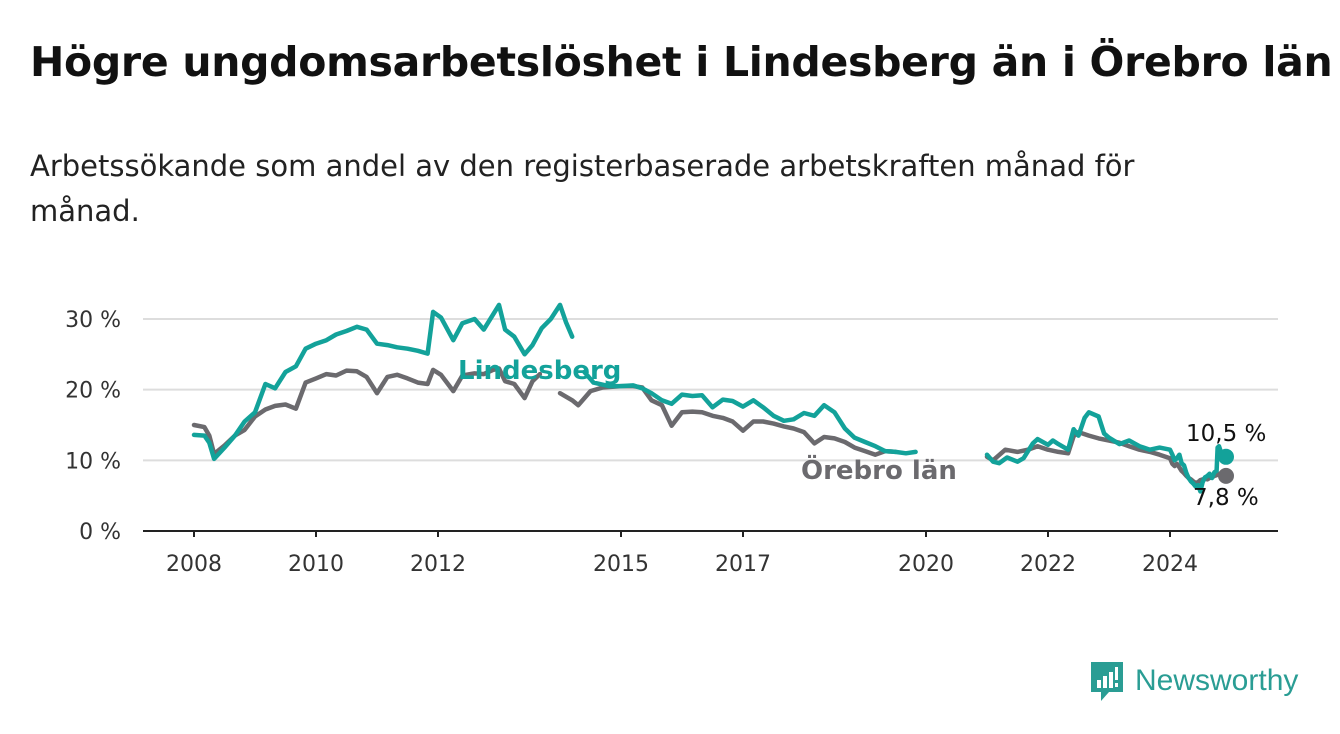  What do you see at coordinates (539, 371) in the screenshot?
I see `series-label-lindesberg: Lindesberg` at bounding box center [539, 371].